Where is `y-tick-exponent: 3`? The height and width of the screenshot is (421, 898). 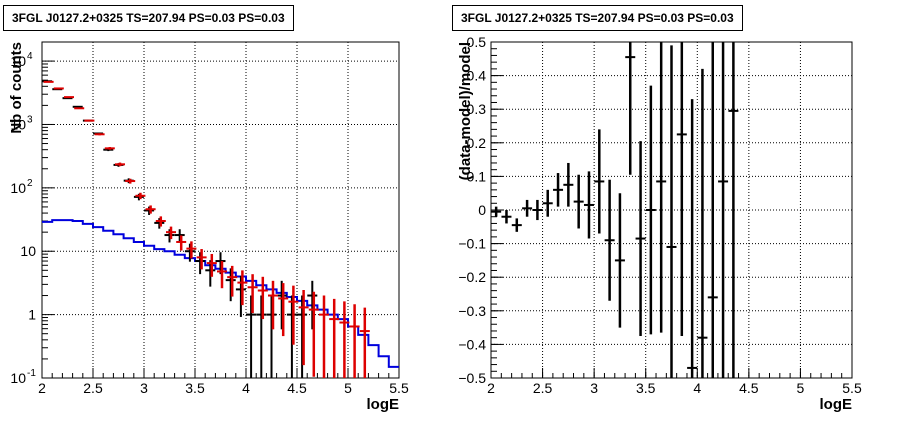 y-tick-exponent: 3 is located at coordinates (30, 119).